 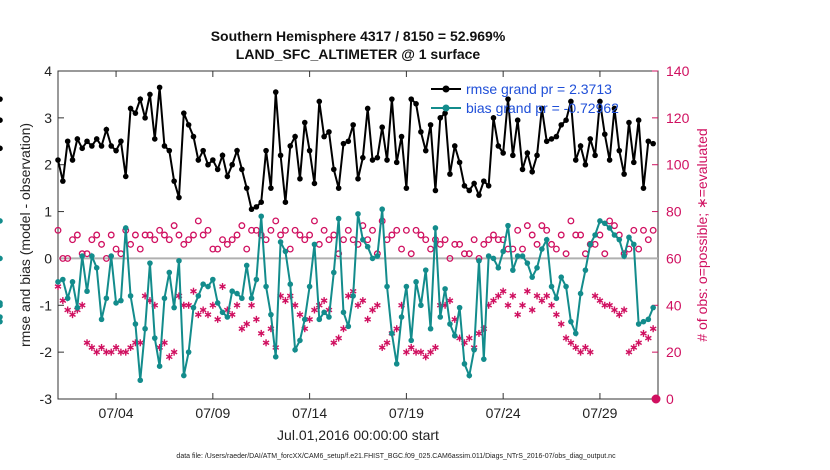 What do you see at coordinates (678, 118) in the screenshot?
I see `y-right-tick-label: 120` at bounding box center [678, 118].